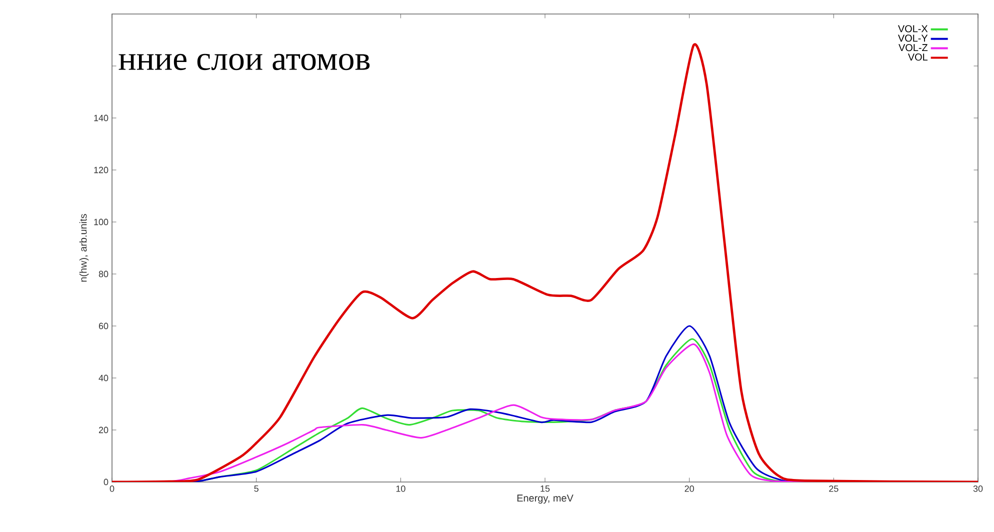 Image resolution: width=994 pixels, height=532 pixels. What do you see at coordinates (101, 118) in the screenshot?
I see `y-tick-label: 140` at bounding box center [101, 118].